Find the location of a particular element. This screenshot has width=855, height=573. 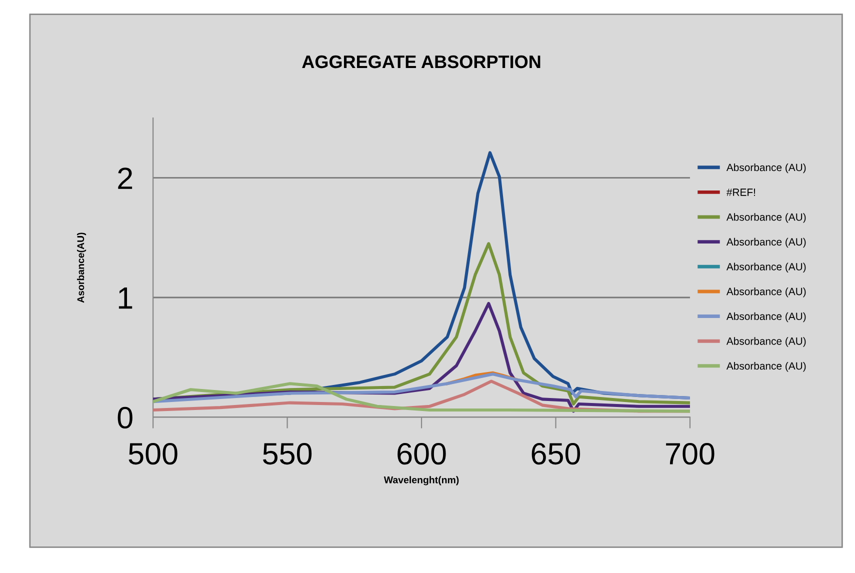

line-series is located at coordinates (421, 388).